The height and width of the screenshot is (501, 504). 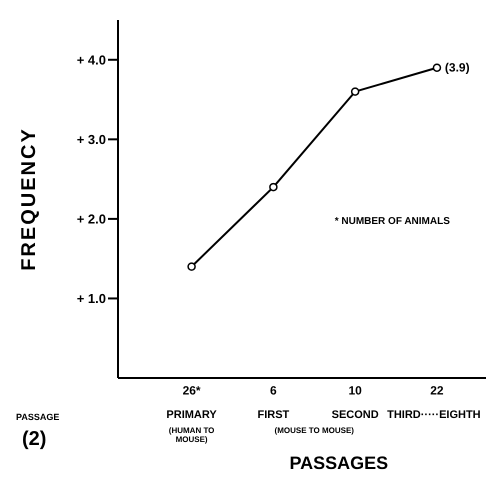 What do you see at coordinates (91, 60) in the screenshot?
I see `y-tick-label: + 4.0` at bounding box center [91, 60].